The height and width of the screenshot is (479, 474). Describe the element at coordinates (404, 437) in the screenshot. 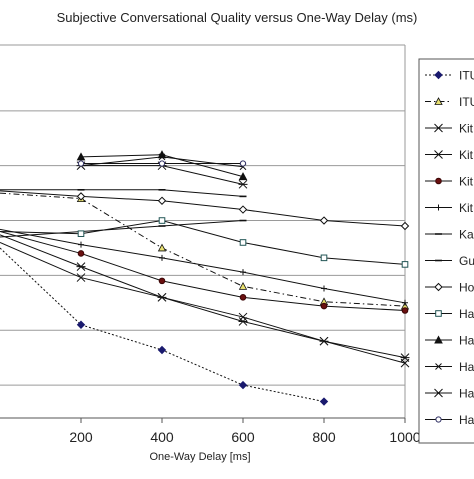

I see `x-tick-label-4: 1000` at that location.